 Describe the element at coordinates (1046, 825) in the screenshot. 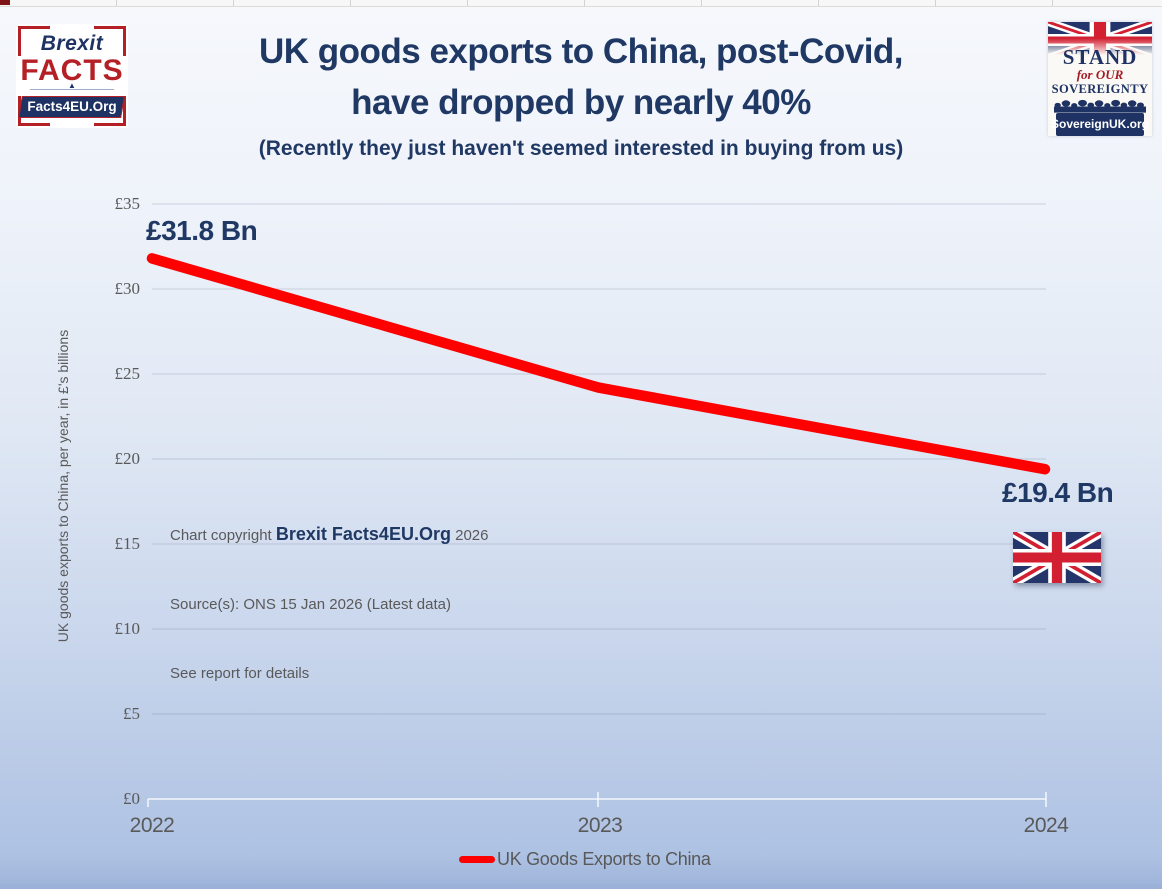

I see `x-tick-label-2024: 2024` at that location.